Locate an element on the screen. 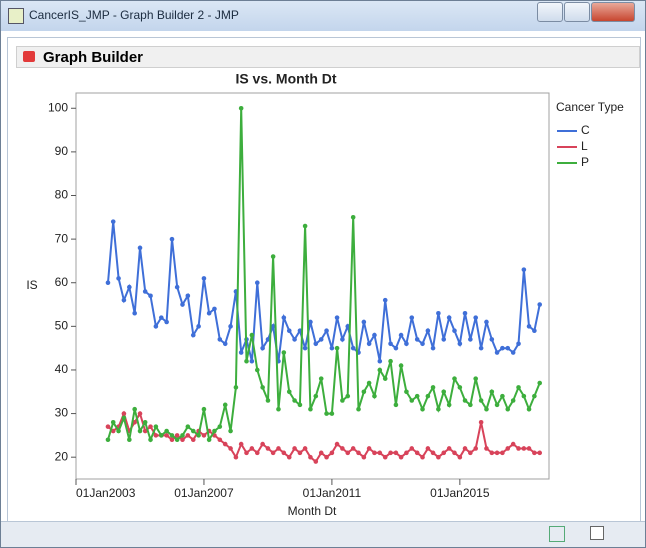 The image size is (646, 548). y-tick-label: 80 is located at coordinates (62, 195).